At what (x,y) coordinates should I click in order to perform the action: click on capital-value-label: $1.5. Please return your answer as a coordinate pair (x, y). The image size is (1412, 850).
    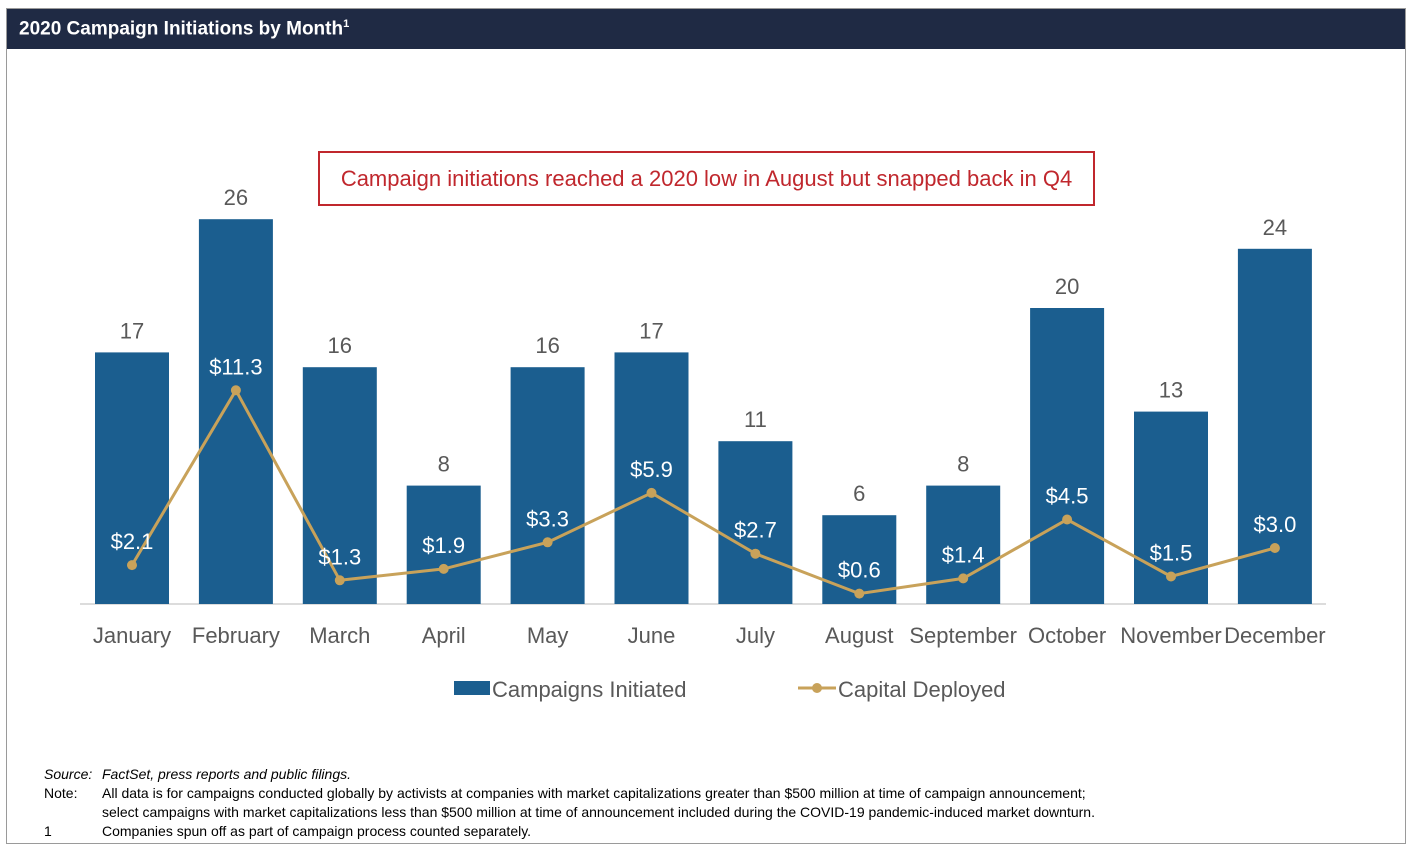
    Looking at the image, I should click on (1171, 553).